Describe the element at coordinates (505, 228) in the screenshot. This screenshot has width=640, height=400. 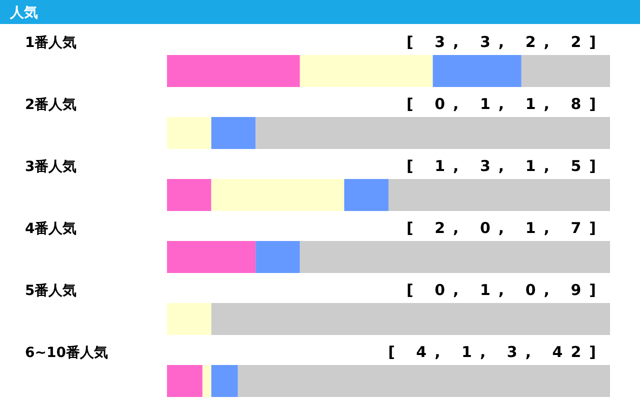
I see `annotation: [ 2, 0, 1, 7]` at that location.